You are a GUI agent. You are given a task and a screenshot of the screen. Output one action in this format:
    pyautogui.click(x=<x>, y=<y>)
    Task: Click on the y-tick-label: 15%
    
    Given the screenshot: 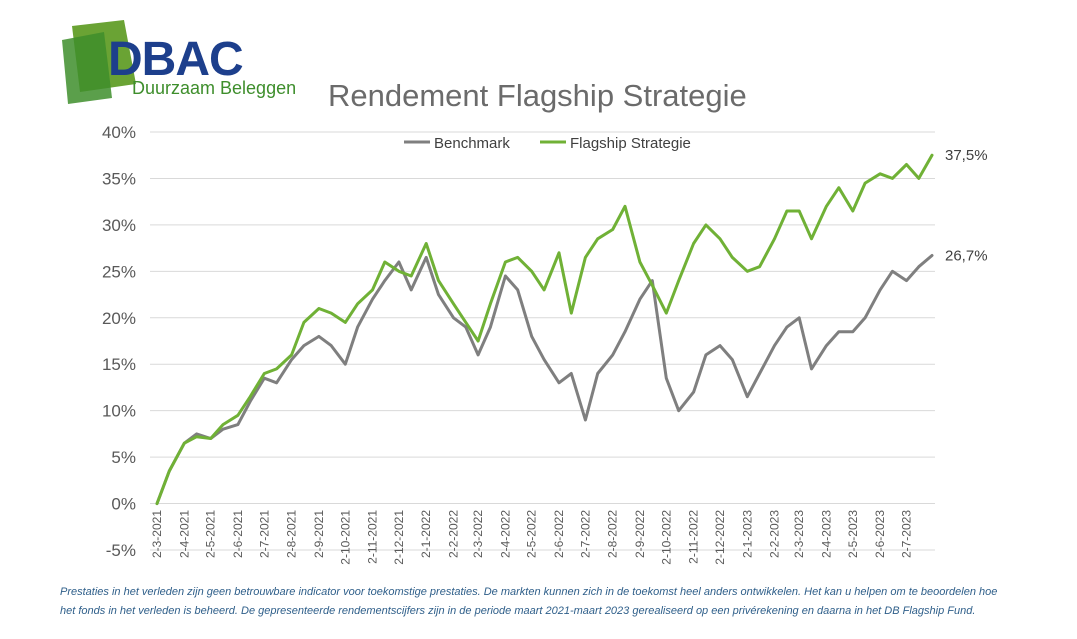 What is the action you would take?
    pyautogui.click(x=119, y=364)
    